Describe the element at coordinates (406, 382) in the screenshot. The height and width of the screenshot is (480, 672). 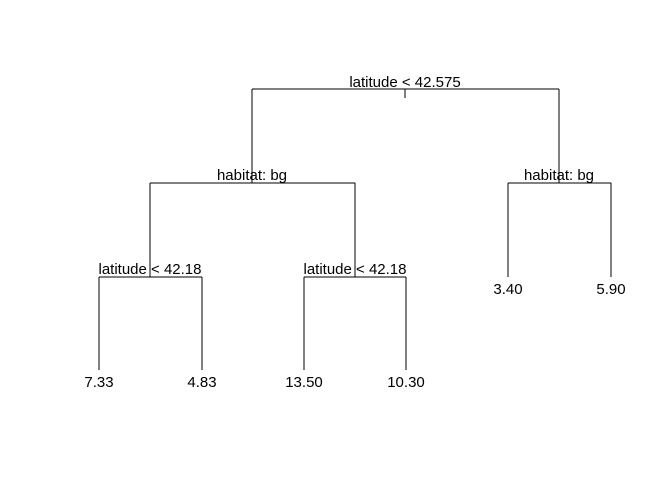
I see `leaf-value: 10.30` at that location.